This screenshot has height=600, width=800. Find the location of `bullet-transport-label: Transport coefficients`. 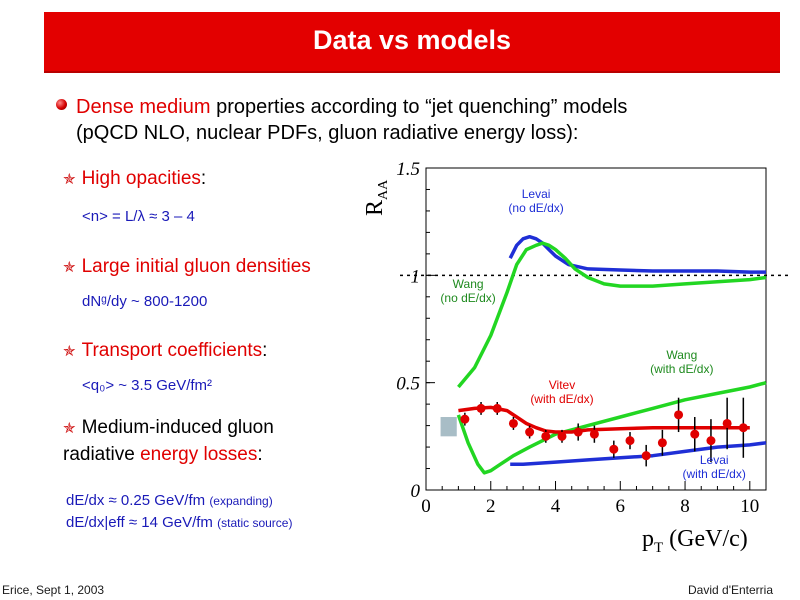

bullet-transport-label: Transport coefficients is located at coordinates (172, 350).